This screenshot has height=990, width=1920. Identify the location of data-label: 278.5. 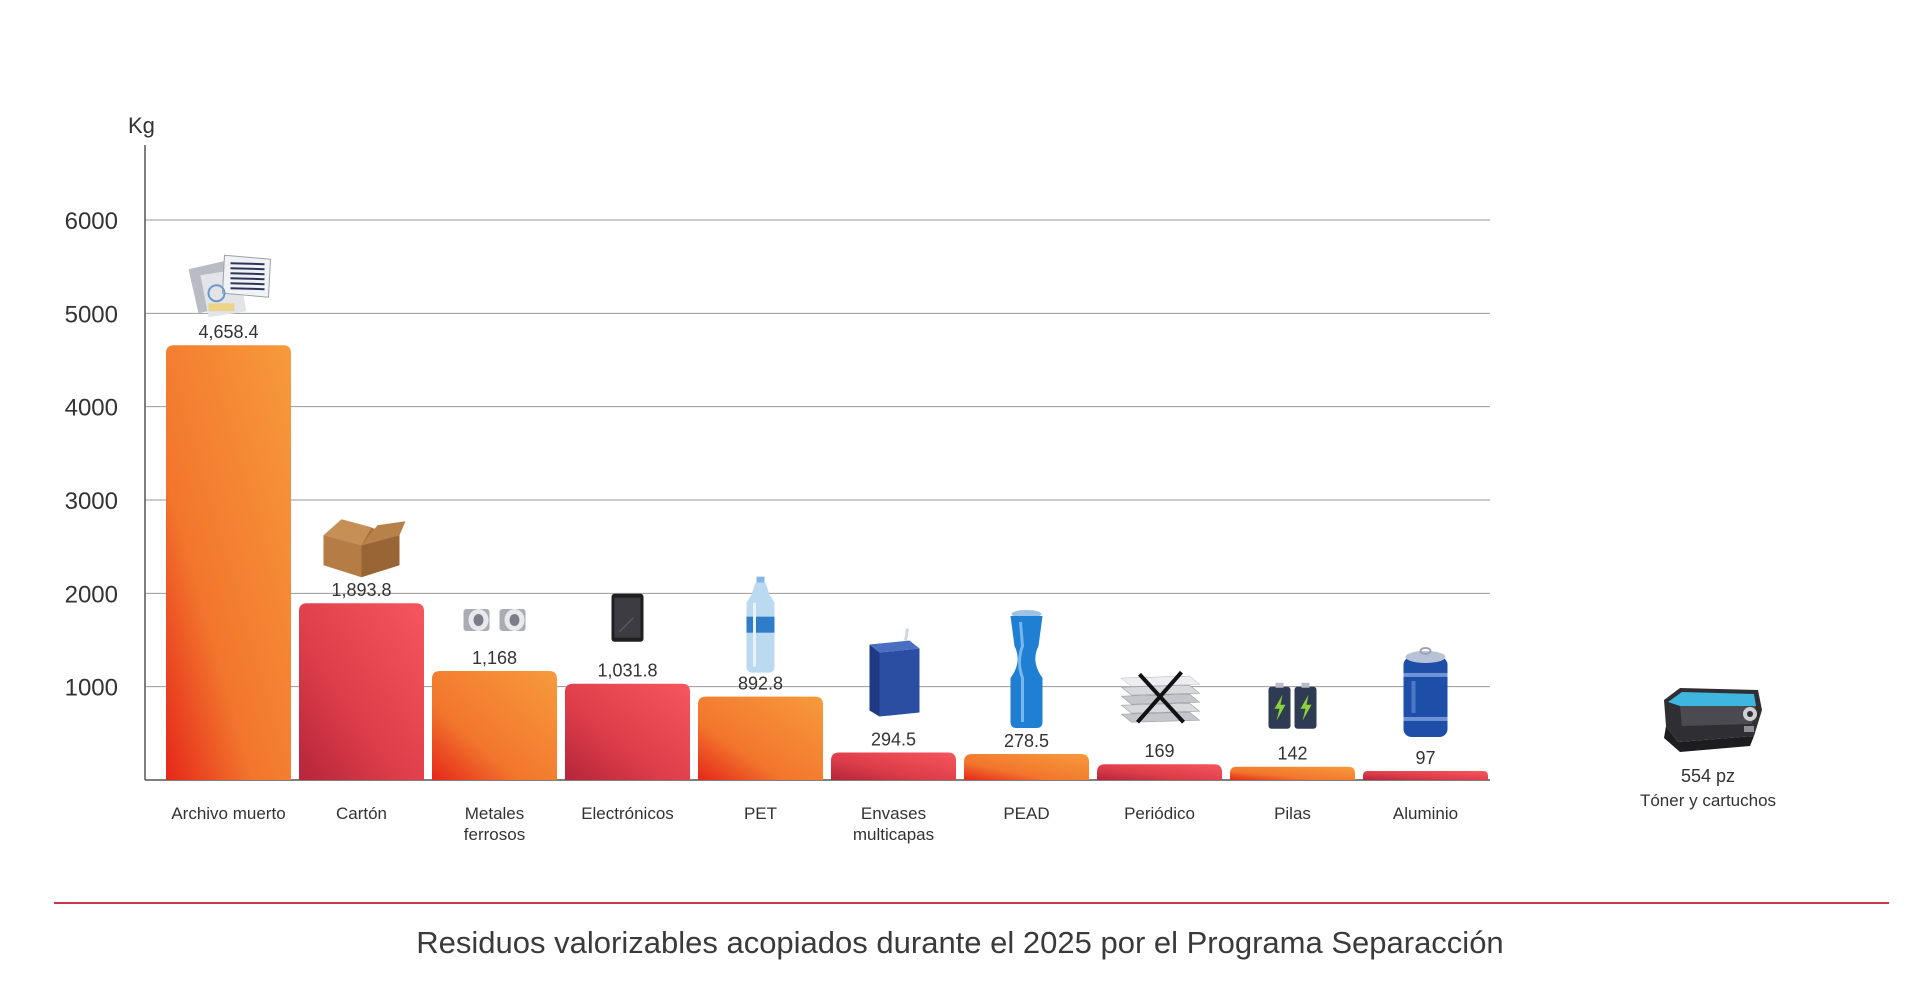
(1026, 741).